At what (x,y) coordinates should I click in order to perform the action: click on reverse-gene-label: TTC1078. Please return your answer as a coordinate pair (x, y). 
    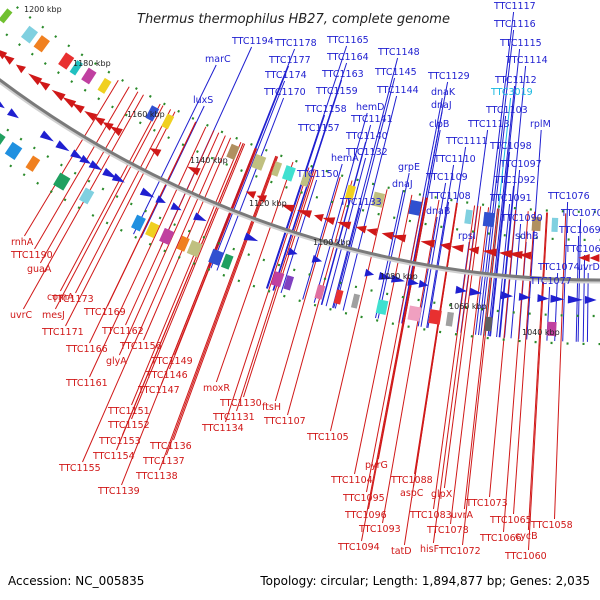
    Looking at the image, I should click on (447, 530).